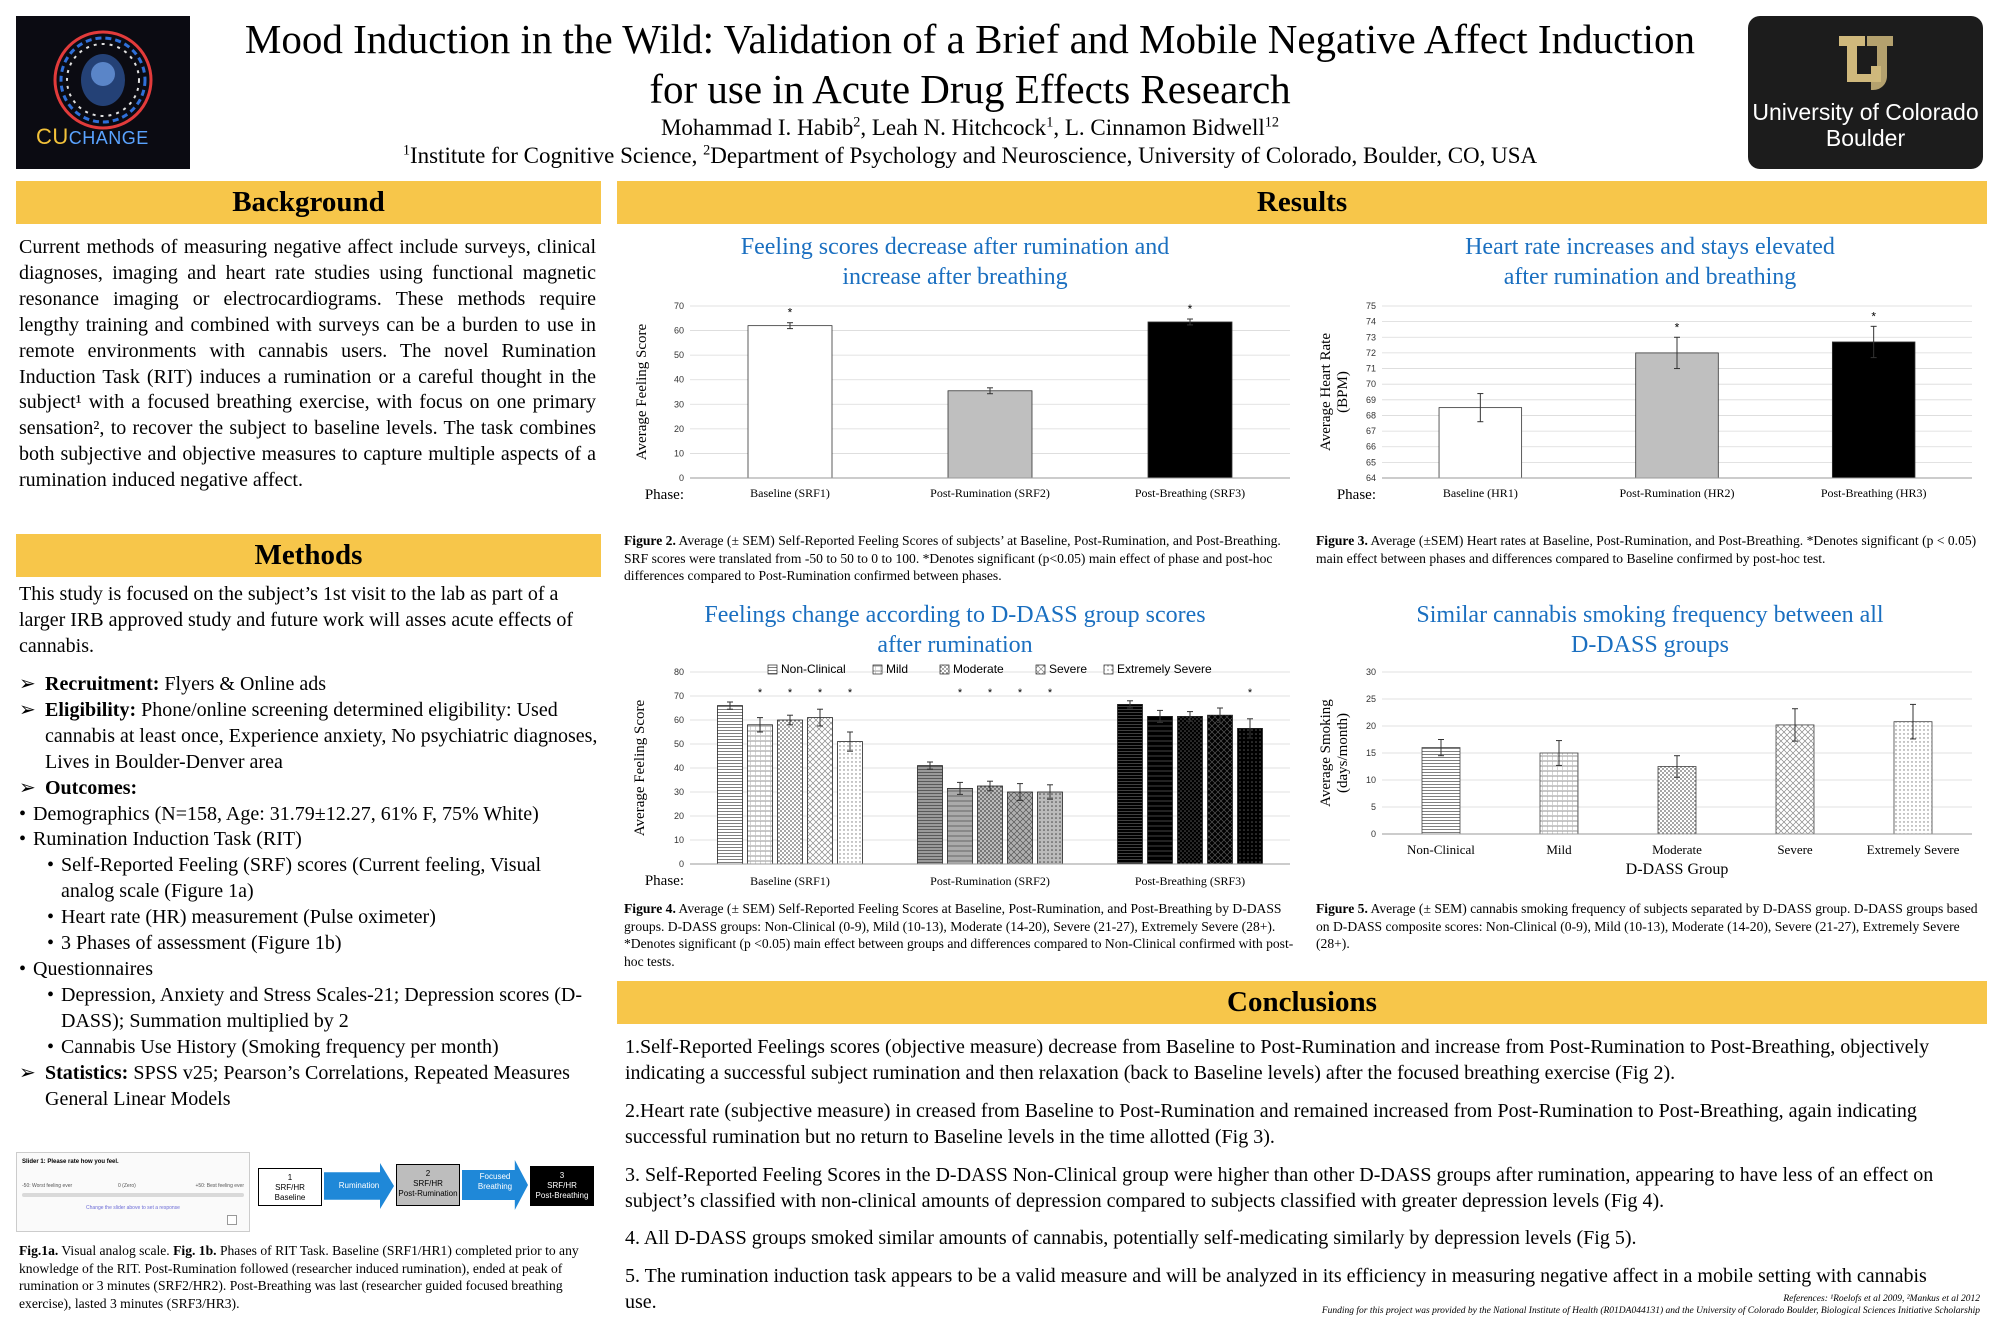 This screenshot has width=2000, height=1333. Describe the element at coordinates (1677, 849) in the screenshot. I see `x-tick-label: Moderate` at that location.